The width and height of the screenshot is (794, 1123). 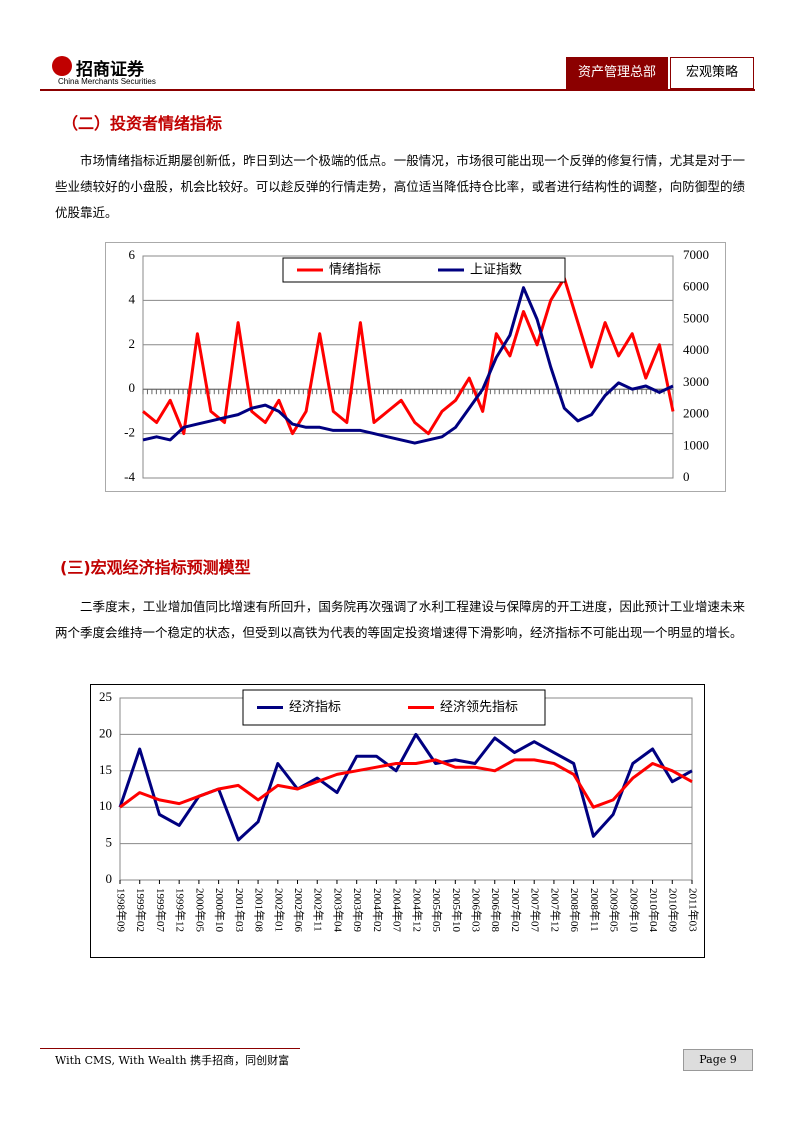 I want to click on x-tick-label: 1999年12, so click(x=181, y=910).